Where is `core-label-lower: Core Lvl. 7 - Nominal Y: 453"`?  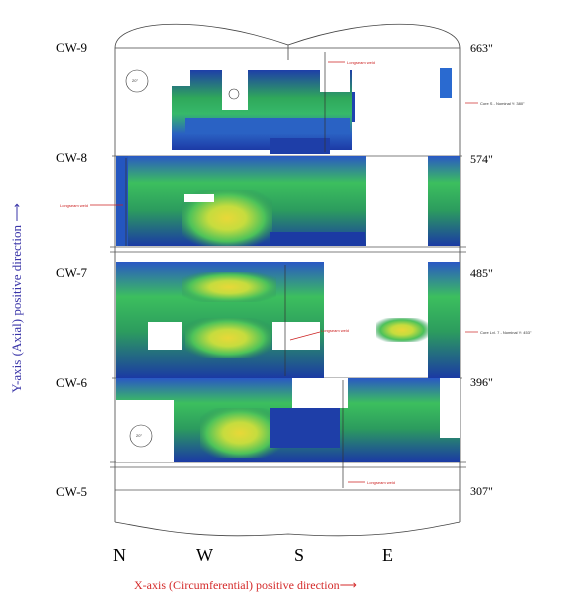
core-label-lower: Core Lvl. 7 - Nominal Y: 453" is located at coordinates (506, 332).